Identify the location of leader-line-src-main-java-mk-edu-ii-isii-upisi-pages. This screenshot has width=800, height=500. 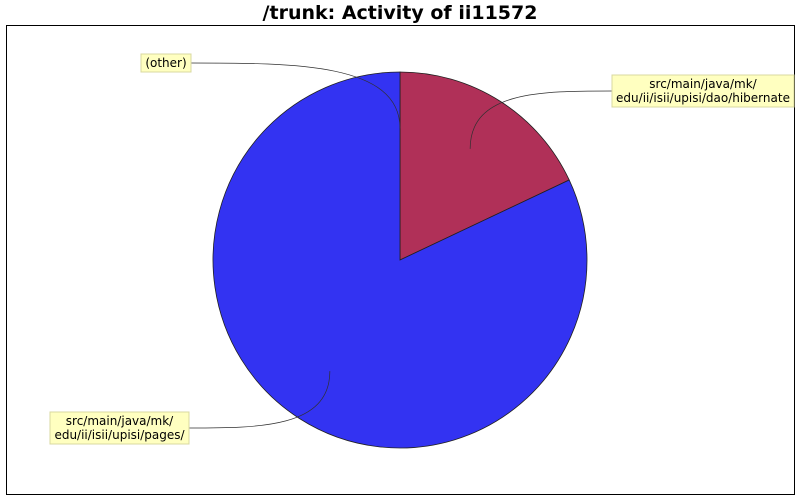
(259, 400).